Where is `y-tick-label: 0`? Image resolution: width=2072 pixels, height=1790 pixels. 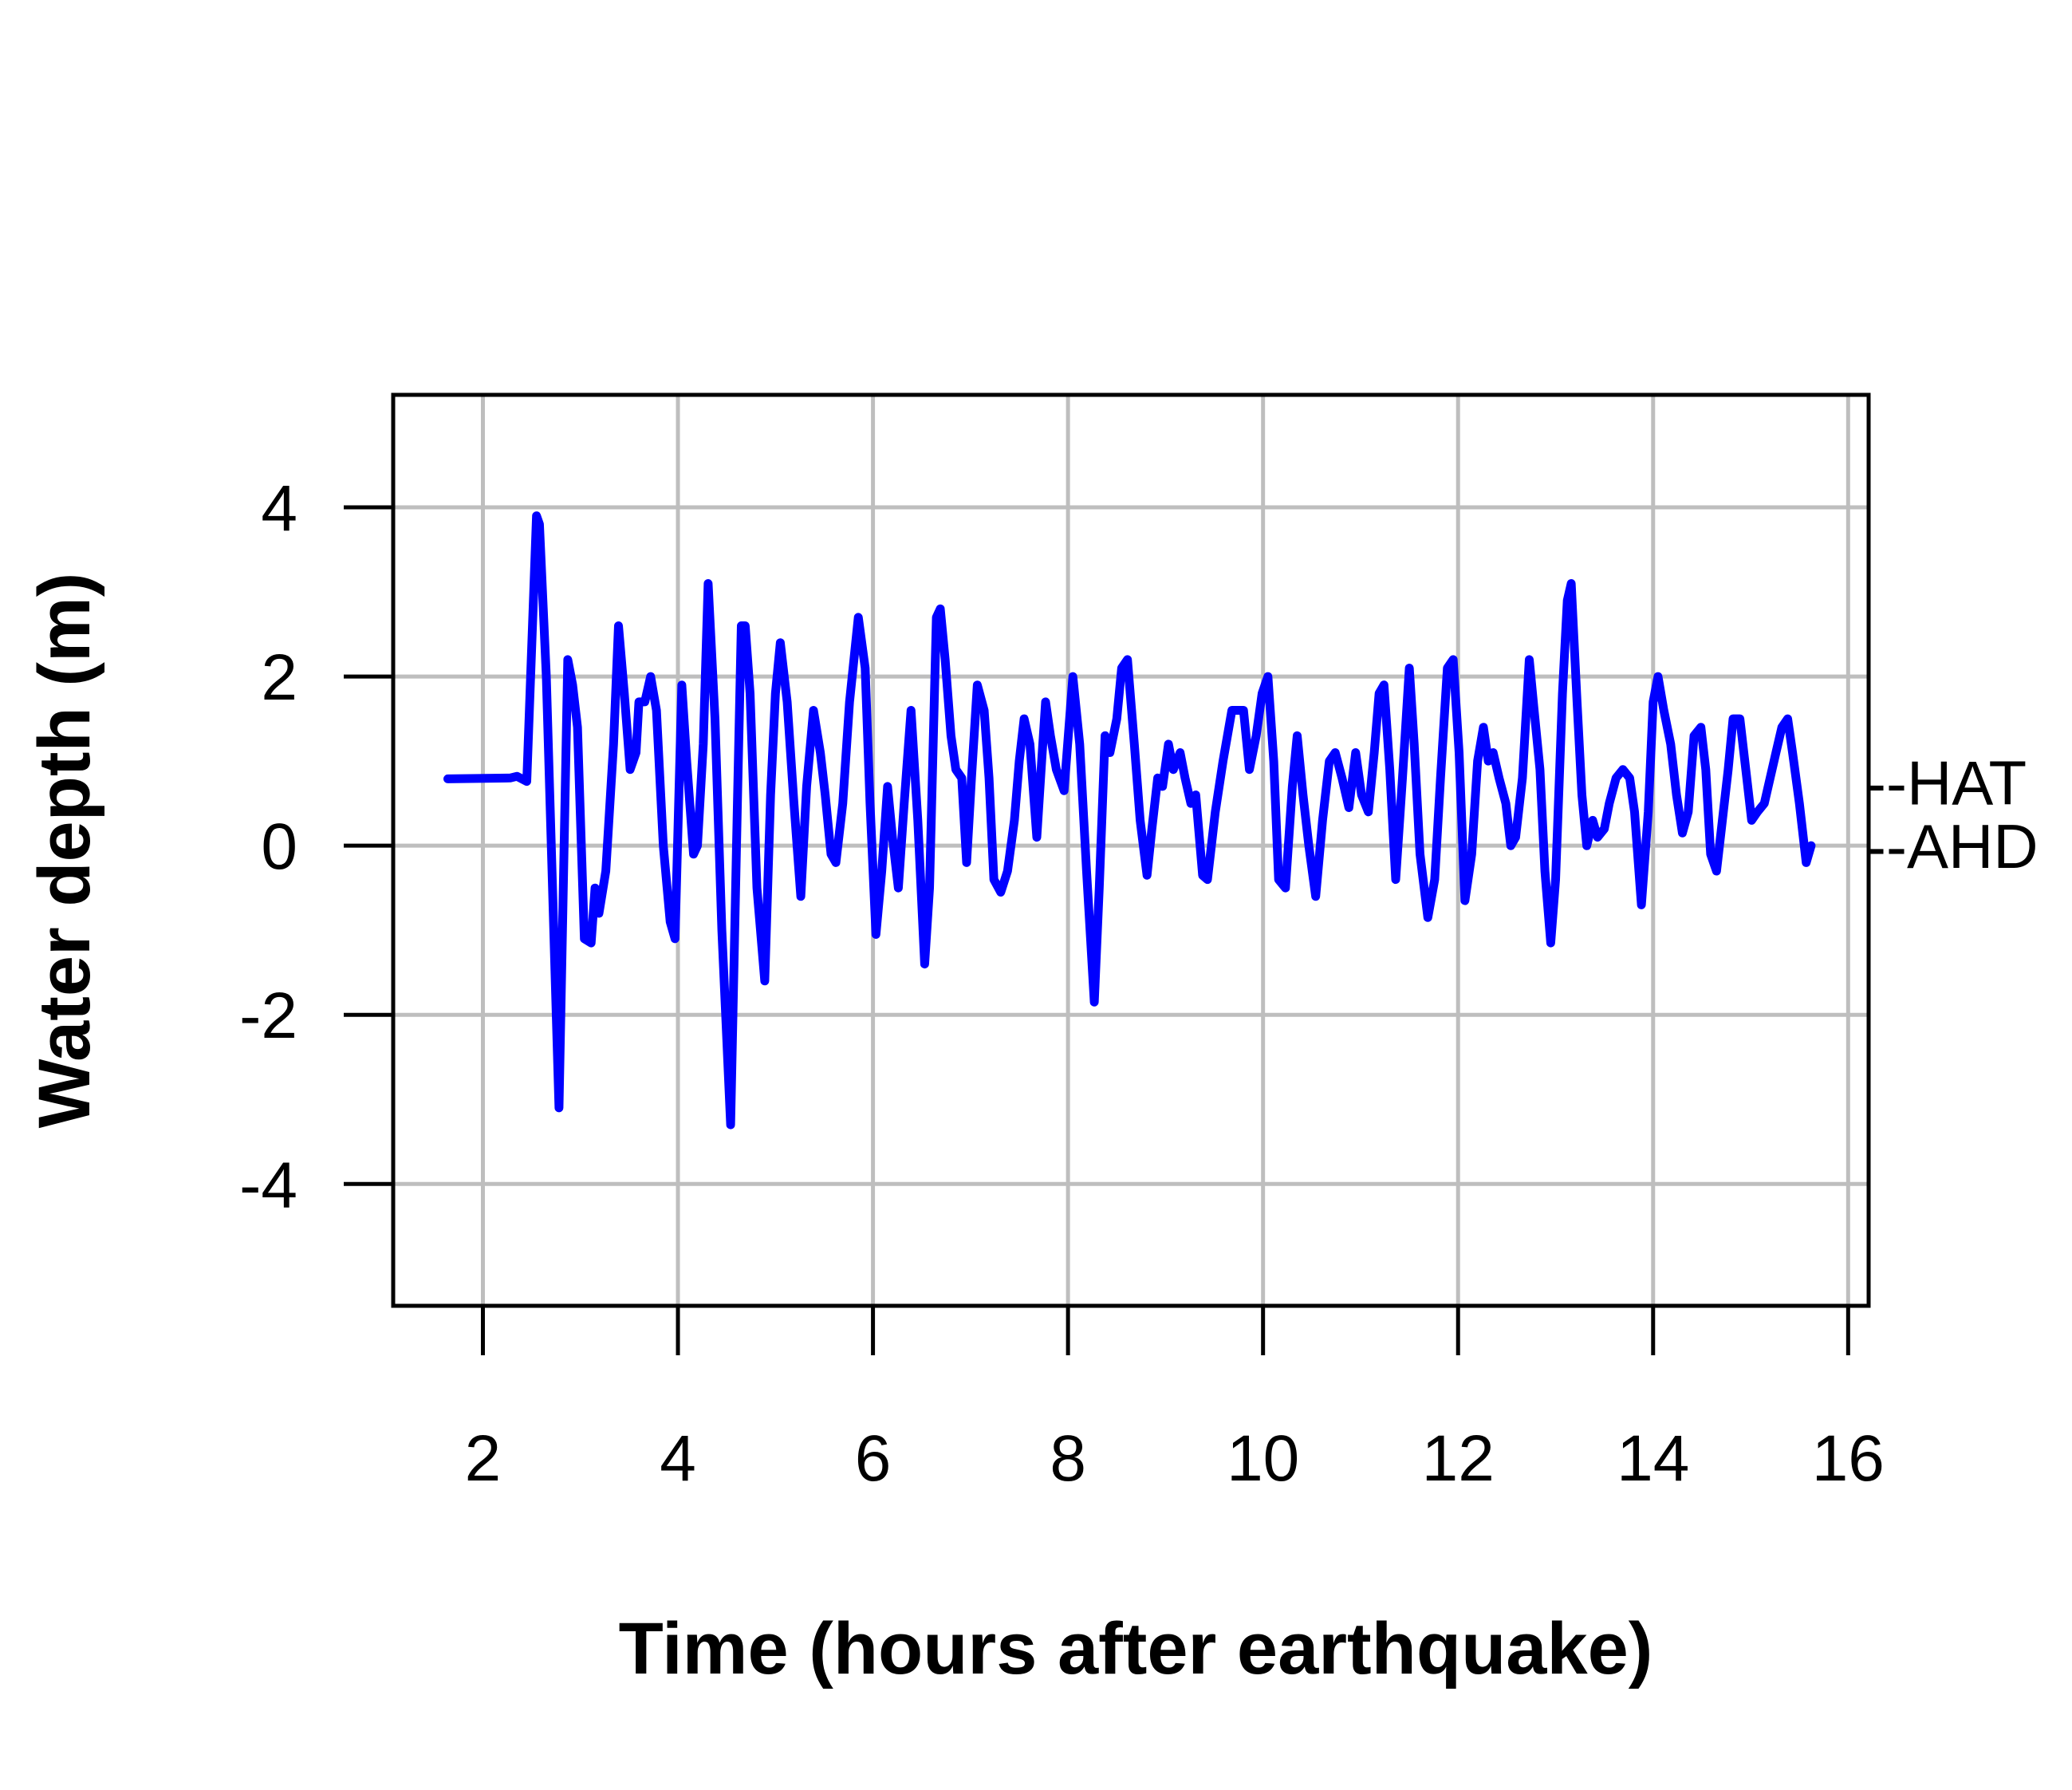 y-tick-label: 0 is located at coordinates (279, 846).